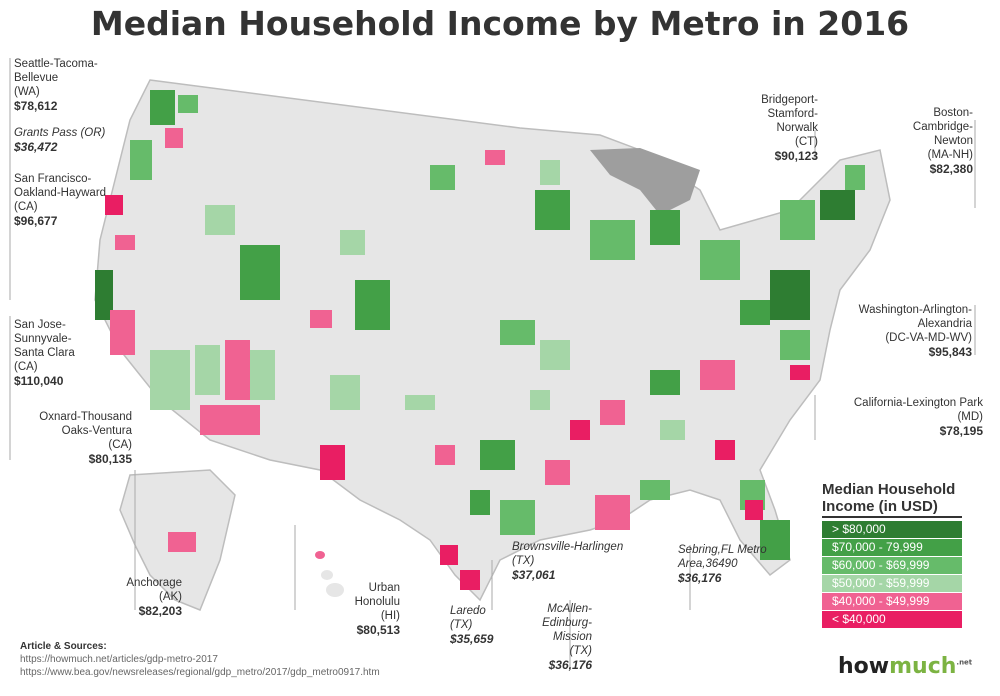 The height and width of the screenshot is (696, 1000). I want to click on callout-value: $36,472, so click(36, 147).